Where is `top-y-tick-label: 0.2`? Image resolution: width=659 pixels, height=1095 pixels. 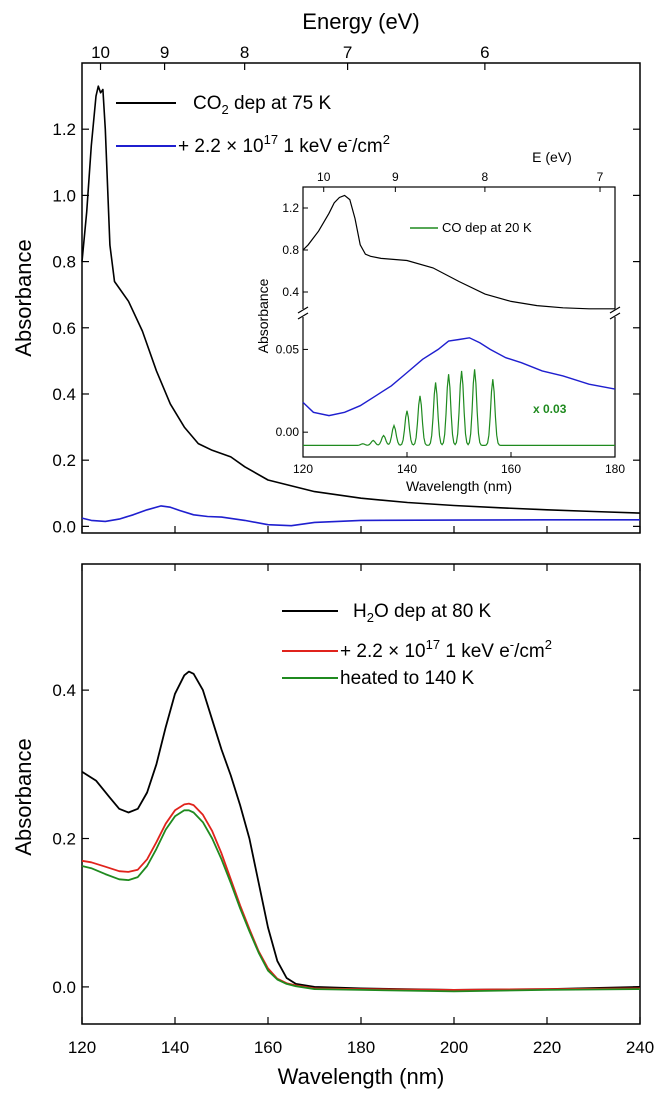
top-y-tick-label: 0.2 is located at coordinates (64, 460).